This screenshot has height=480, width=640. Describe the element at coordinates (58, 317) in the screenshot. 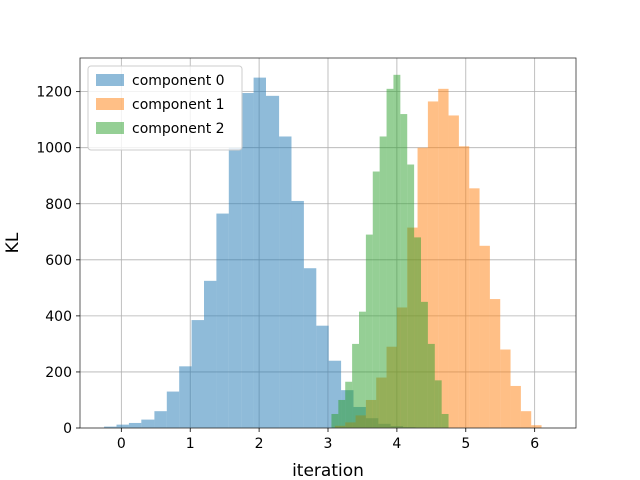

I see `y-tick-label: 400` at that location.